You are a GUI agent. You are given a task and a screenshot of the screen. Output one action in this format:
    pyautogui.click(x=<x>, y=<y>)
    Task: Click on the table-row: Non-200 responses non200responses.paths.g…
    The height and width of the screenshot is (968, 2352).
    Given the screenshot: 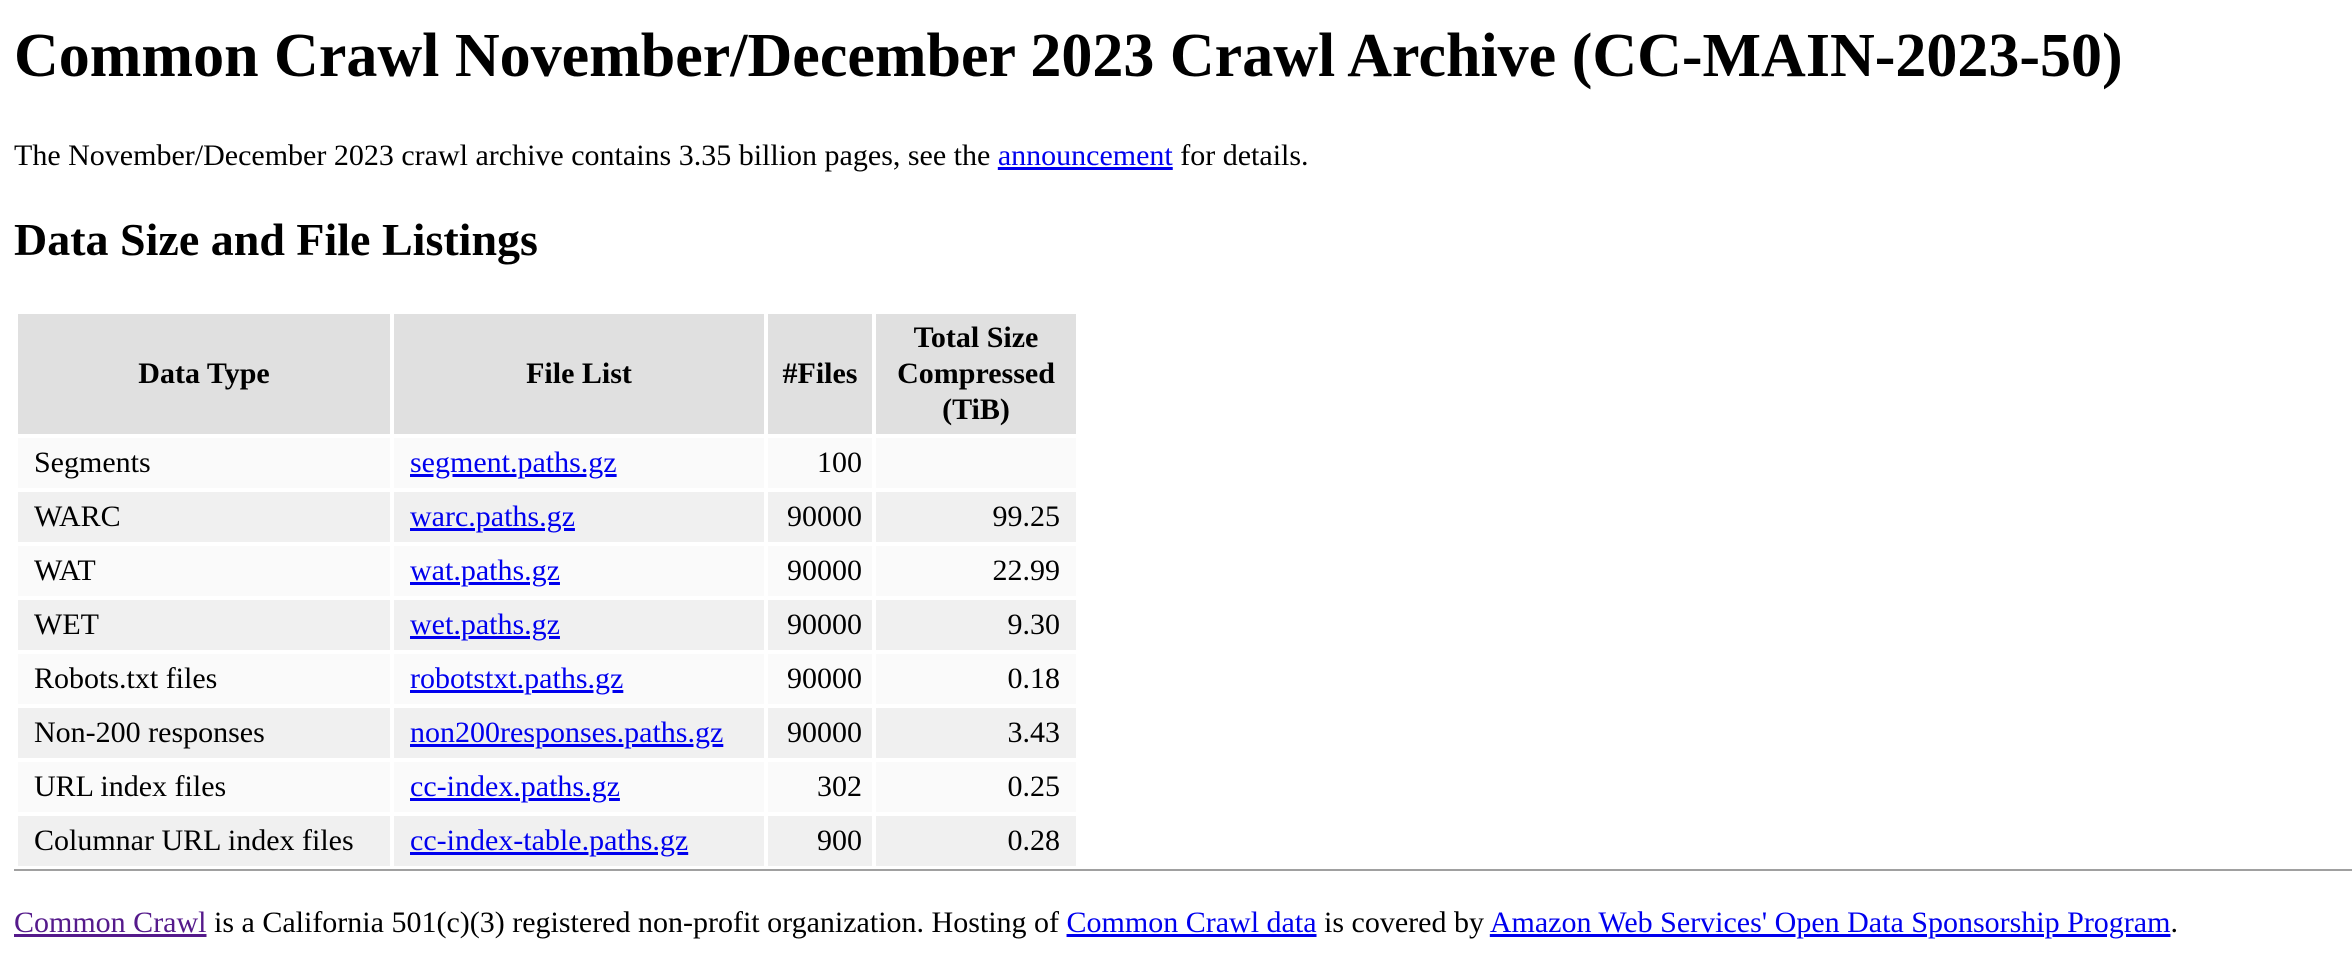 What is the action you would take?
    pyautogui.click(x=547, y=733)
    